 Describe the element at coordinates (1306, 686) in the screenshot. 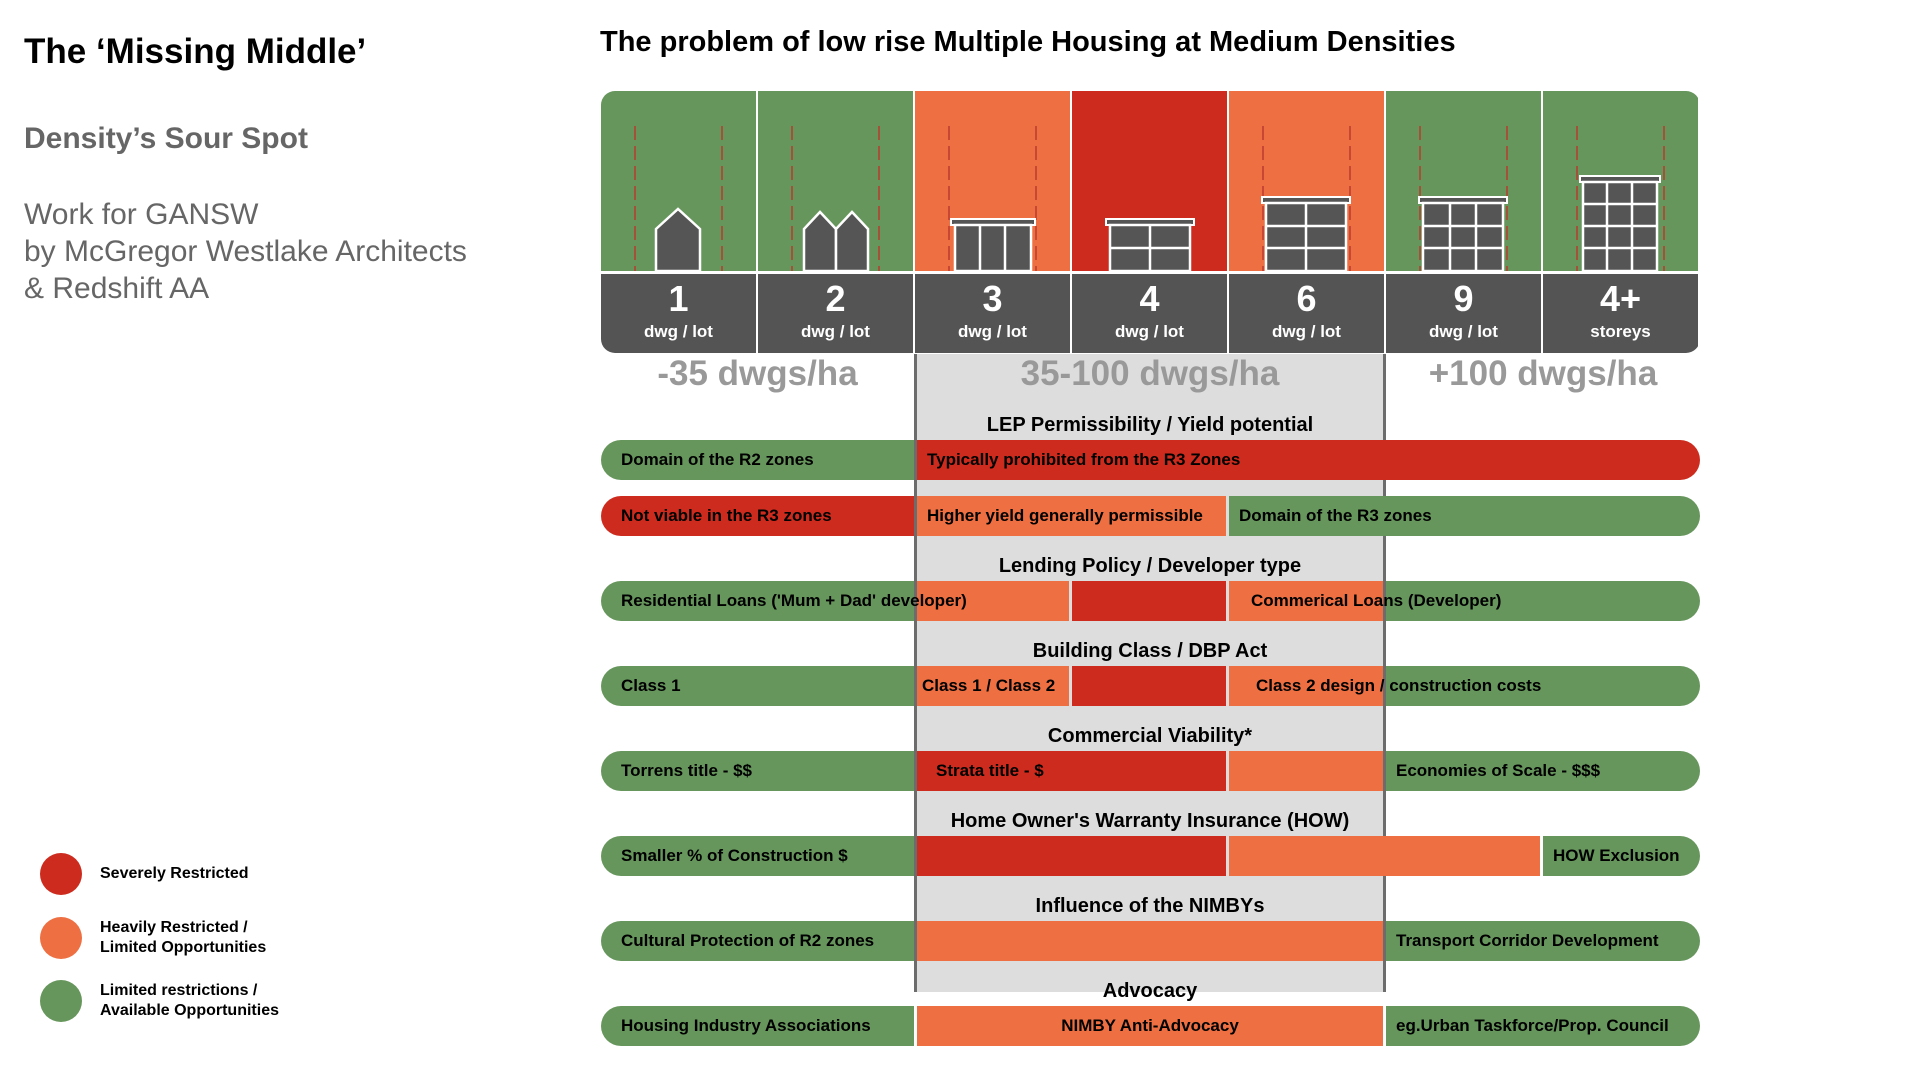

I see `seg-class2` at that location.